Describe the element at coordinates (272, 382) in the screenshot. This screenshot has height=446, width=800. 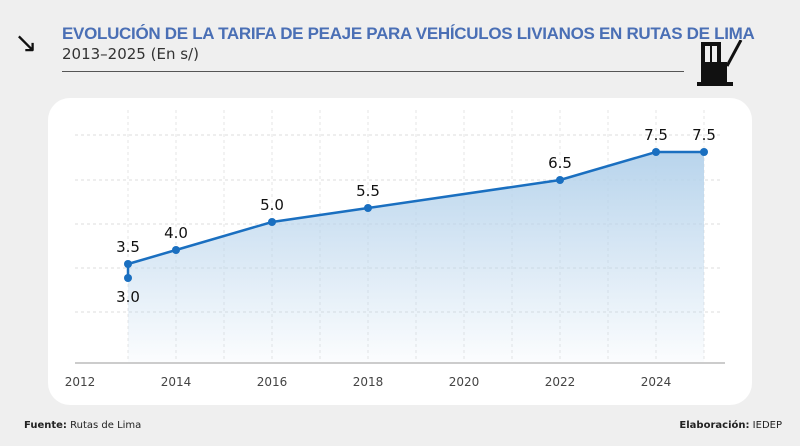
I see `x-tick-label: 2016` at that location.